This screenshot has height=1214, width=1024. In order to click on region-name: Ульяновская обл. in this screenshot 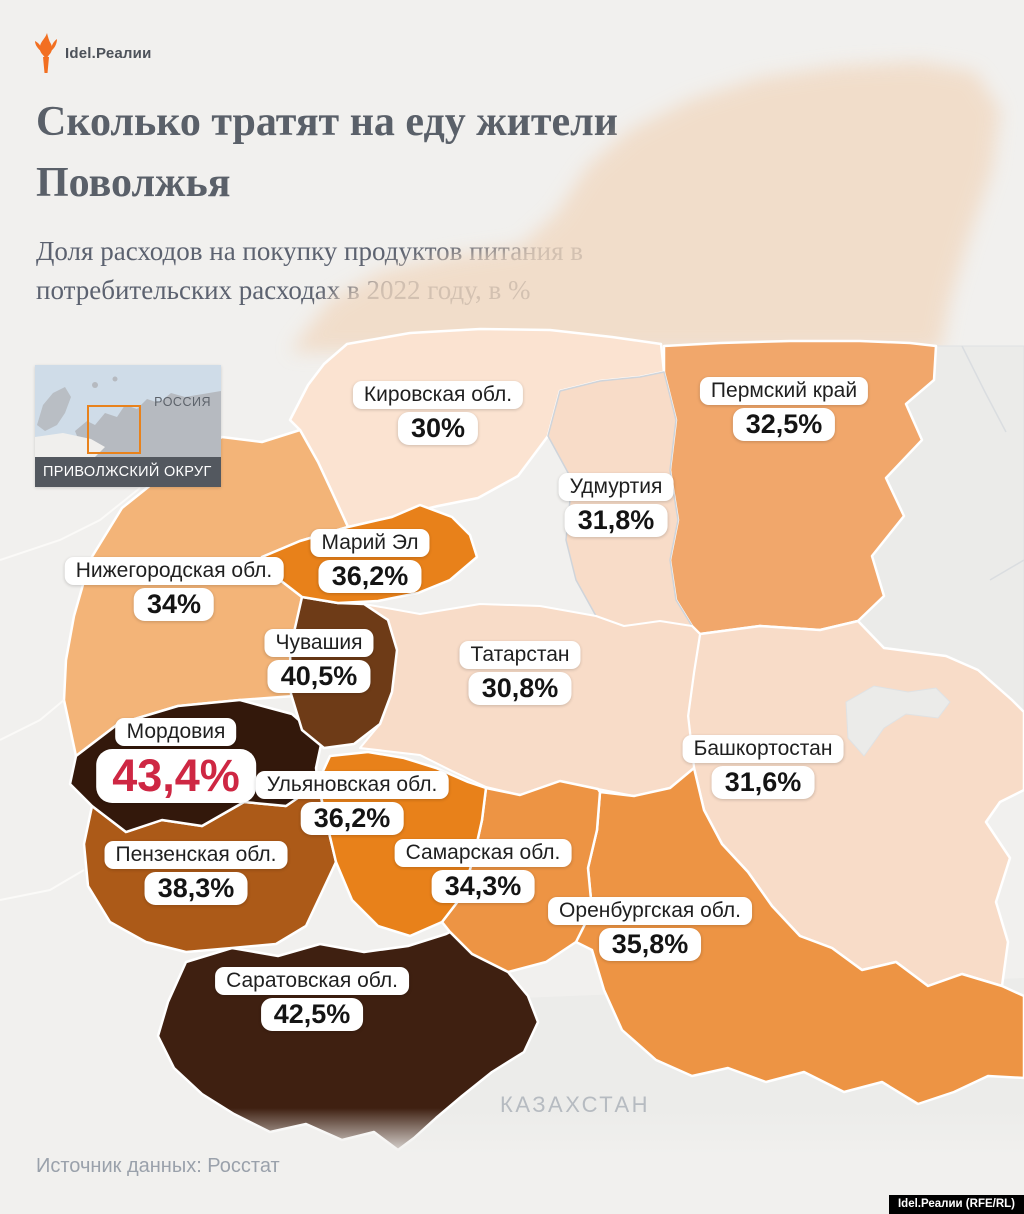, I will do `click(352, 785)`.